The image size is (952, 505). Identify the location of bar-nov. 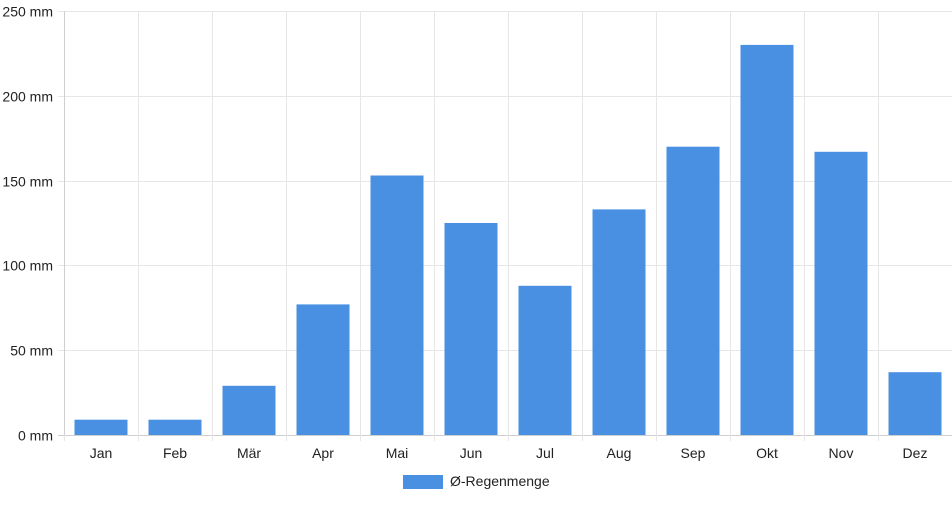
(841, 293).